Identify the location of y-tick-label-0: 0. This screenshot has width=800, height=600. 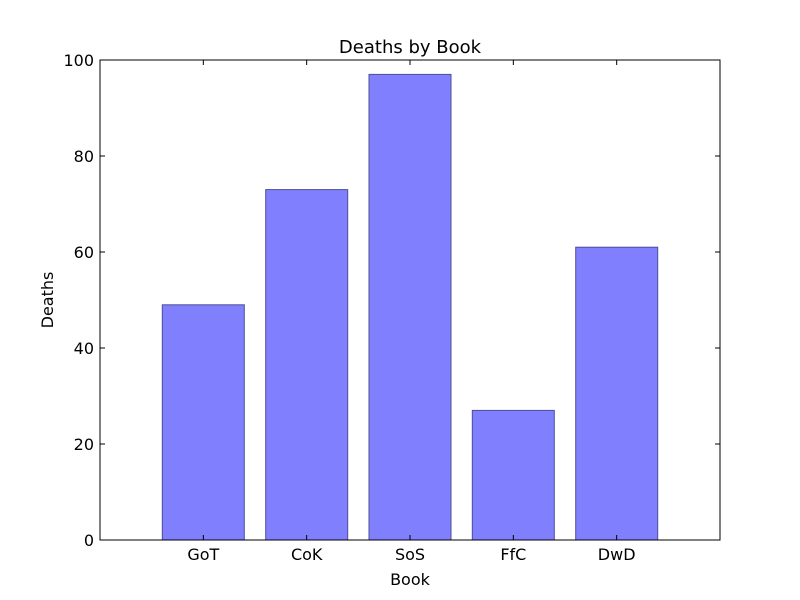
(89, 540).